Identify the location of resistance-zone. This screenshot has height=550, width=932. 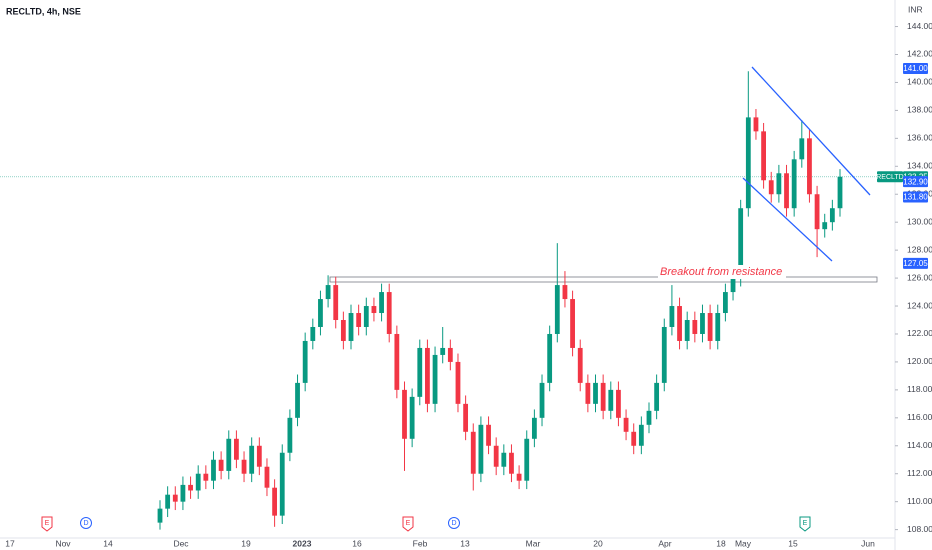
(603, 279).